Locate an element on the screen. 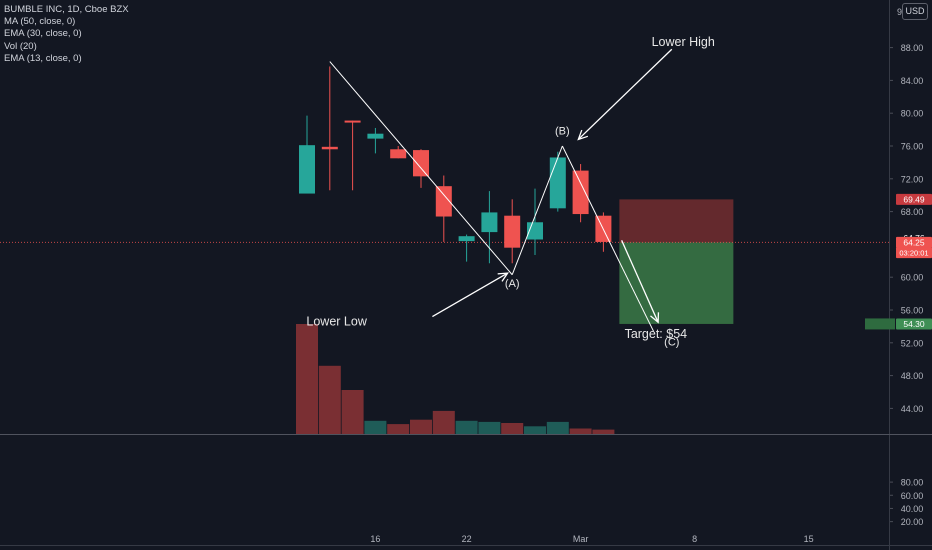  time-axis-label: Mar is located at coordinates (581, 539).